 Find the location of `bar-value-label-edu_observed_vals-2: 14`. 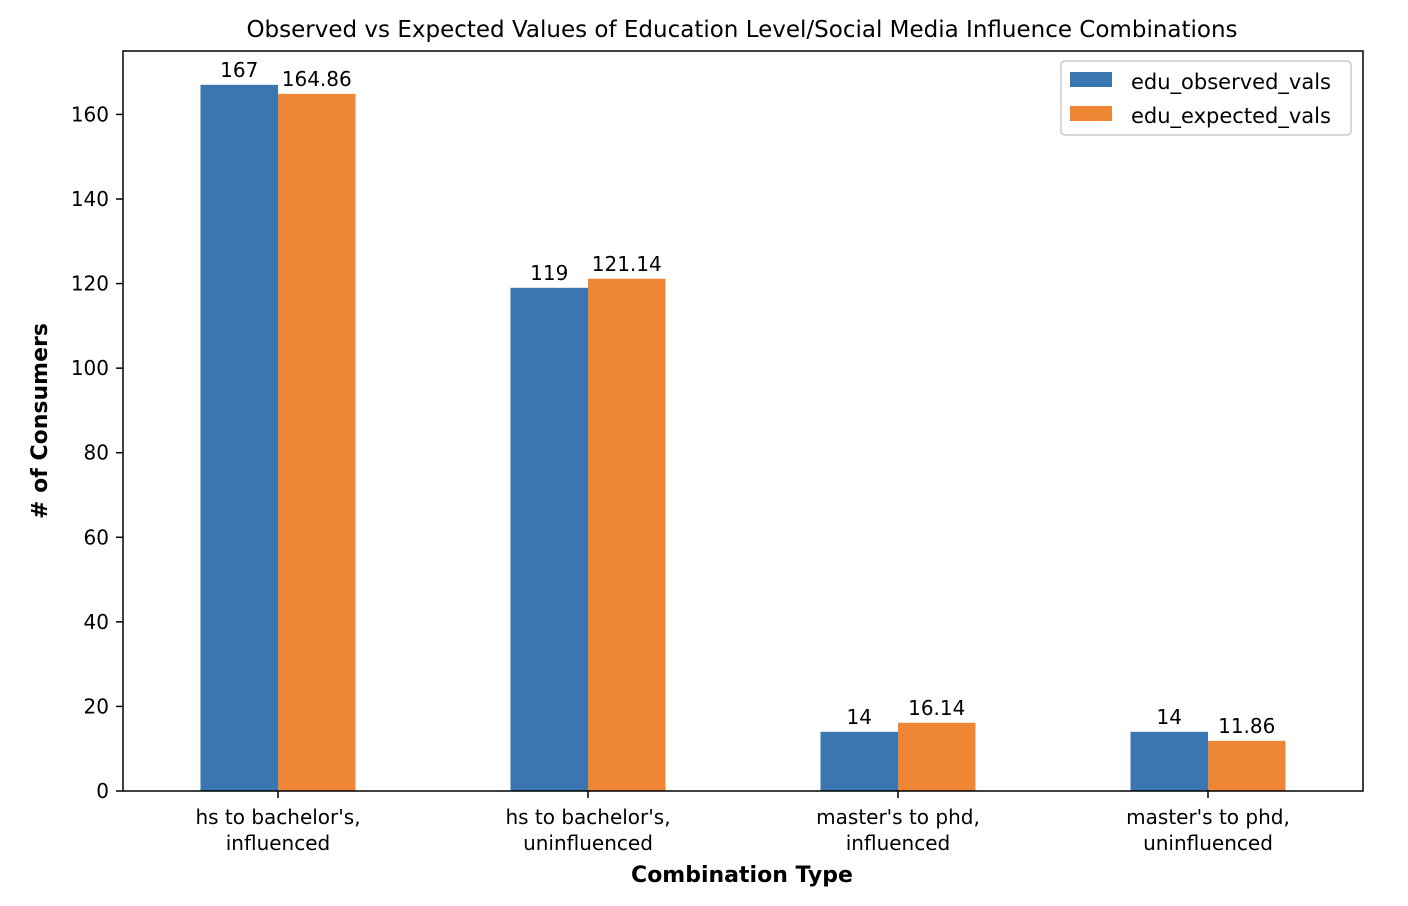

bar-value-label-edu_observed_vals-2: 14 is located at coordinates (859, 717).